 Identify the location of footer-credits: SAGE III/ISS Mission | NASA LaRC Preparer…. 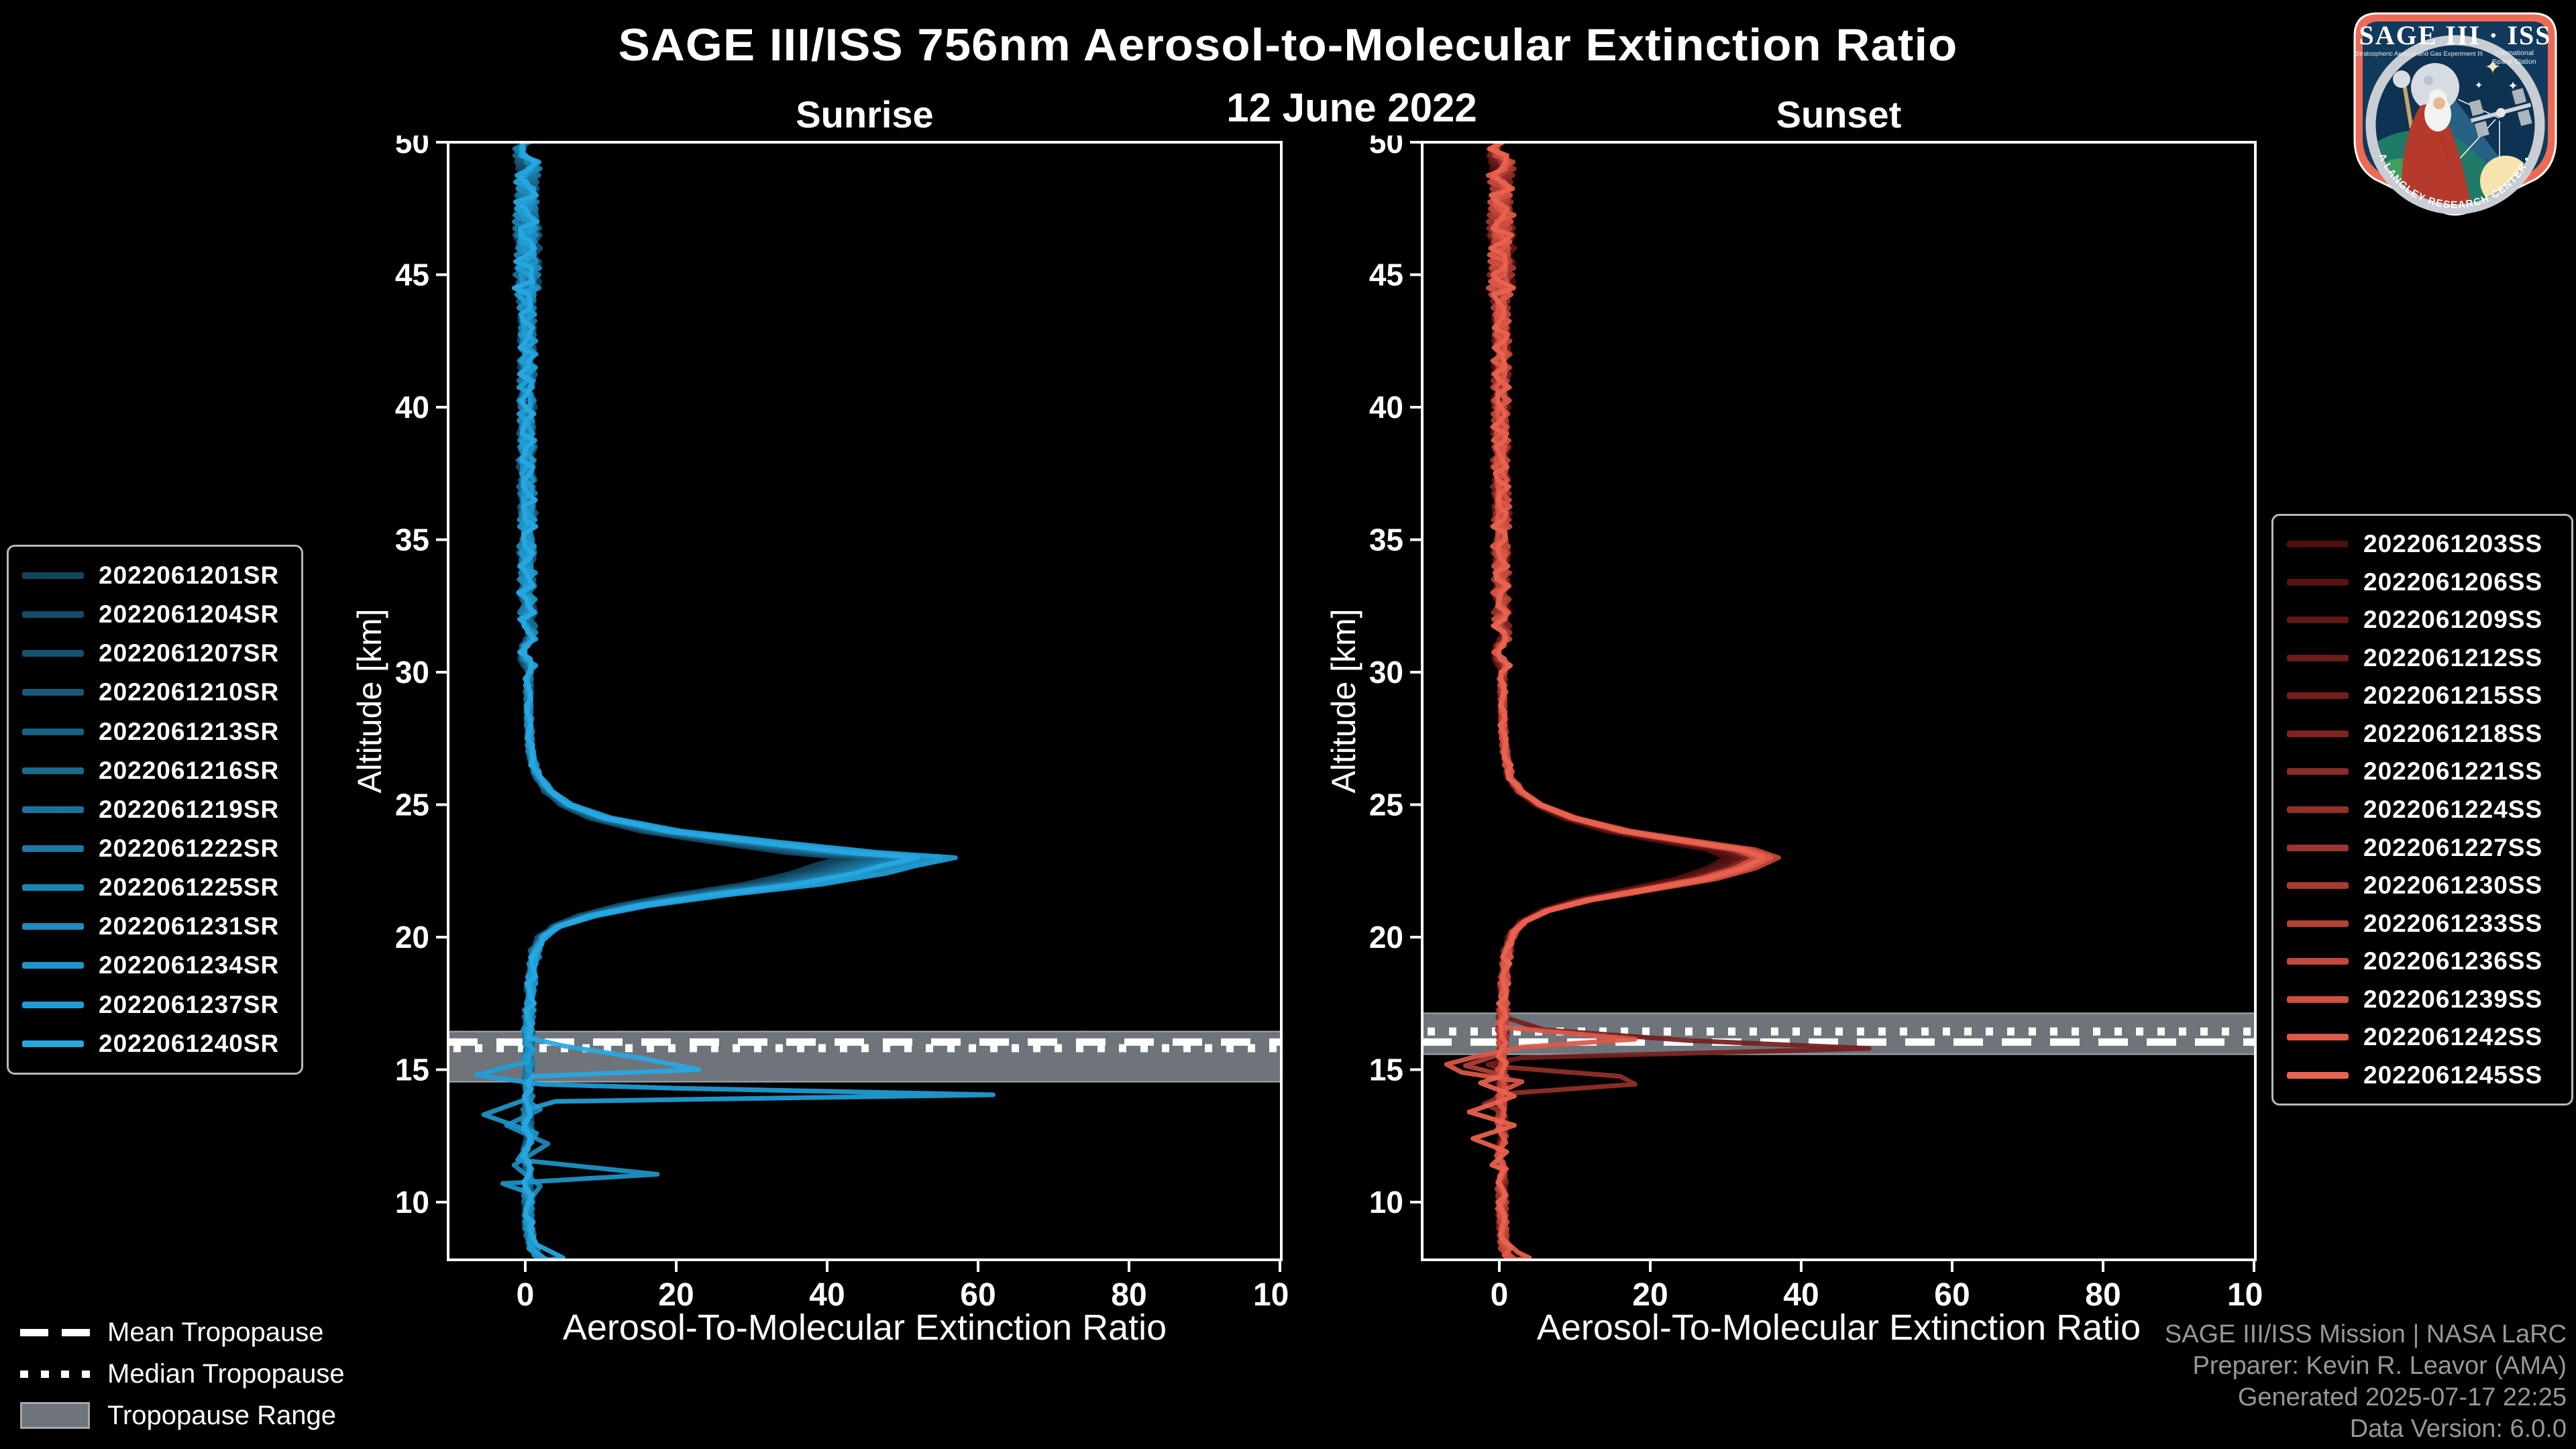
(2366, 1382).